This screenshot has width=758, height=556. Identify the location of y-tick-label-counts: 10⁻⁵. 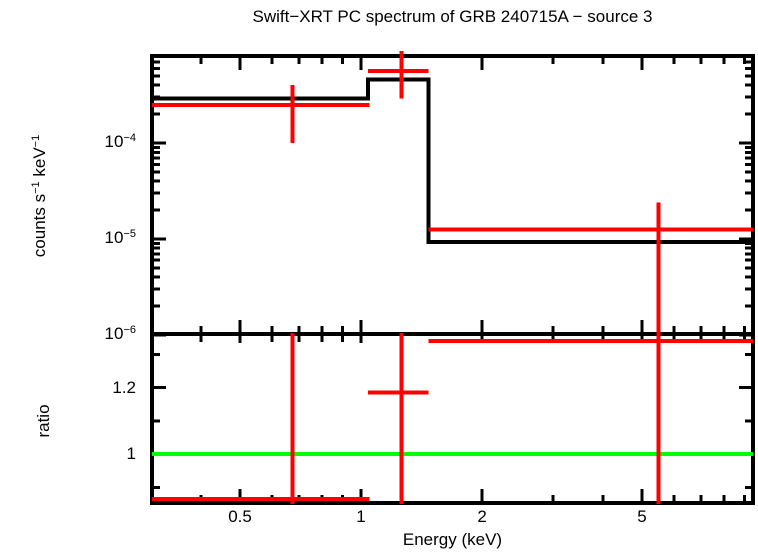
(120, 237).